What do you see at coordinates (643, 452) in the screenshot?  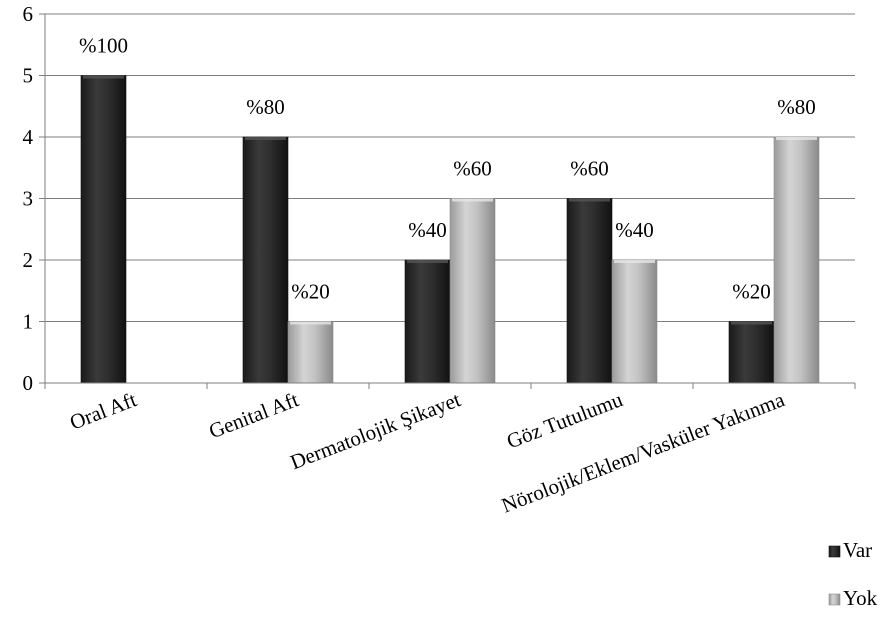 I see `x-category-label: Nörolojik/Eklem/Vasküler Yakınma` at bounding box center [643, 452].